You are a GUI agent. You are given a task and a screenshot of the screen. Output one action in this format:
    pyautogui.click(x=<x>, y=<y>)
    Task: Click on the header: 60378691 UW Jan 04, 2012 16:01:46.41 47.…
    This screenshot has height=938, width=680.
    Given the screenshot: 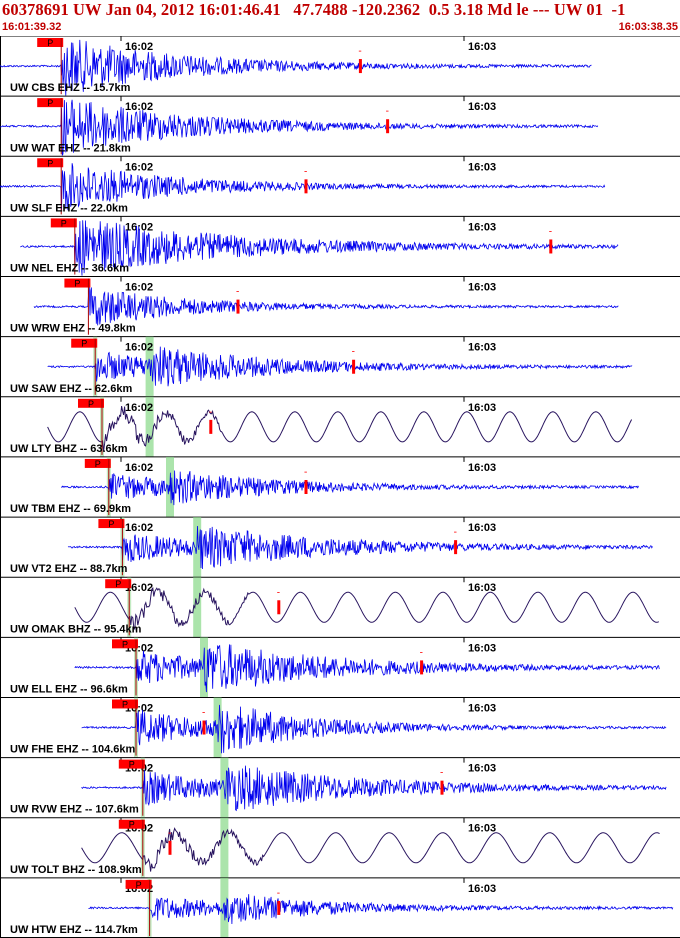 What is the action you would take?
    pyautogui.click(x=340, y=18)
    